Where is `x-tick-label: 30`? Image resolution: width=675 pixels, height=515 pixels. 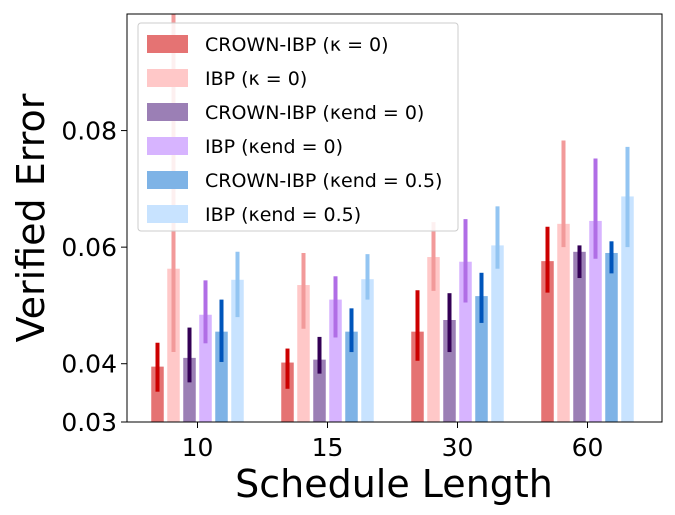 x-tick-label: 30 is located at coordinates (458, 447).